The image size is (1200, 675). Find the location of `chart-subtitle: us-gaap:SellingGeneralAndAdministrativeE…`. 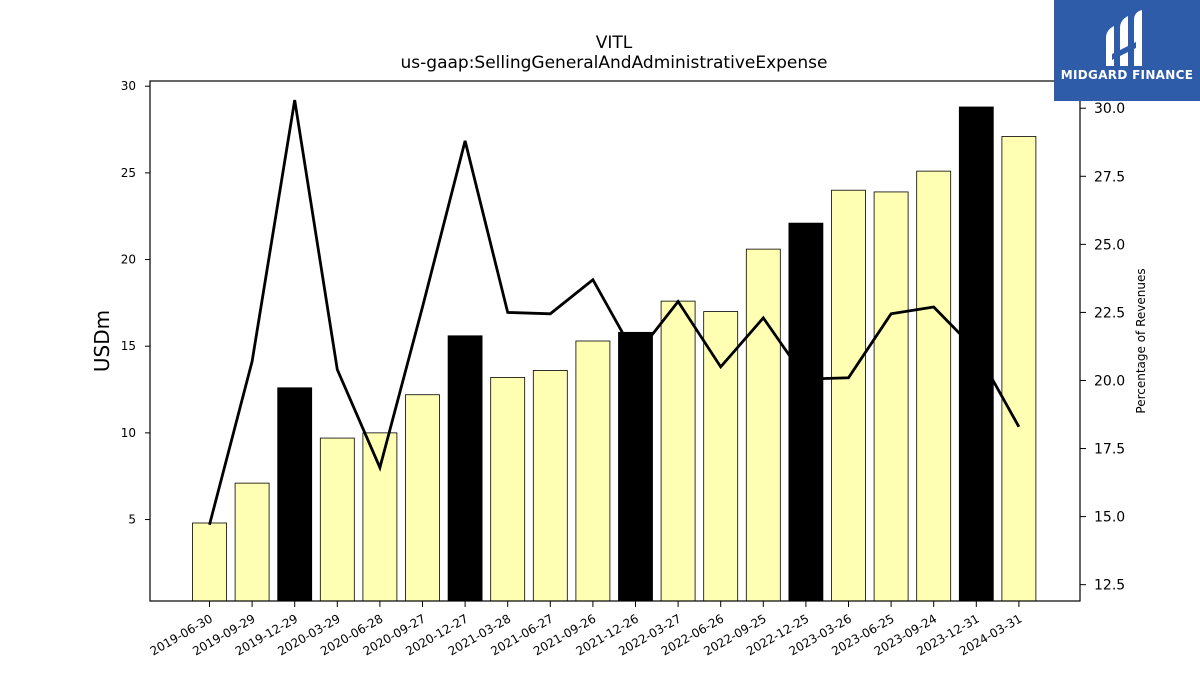

chart-subtitle: us-gaap:SellingGeneralAndAdministrativeE… is located at coordinates (614, 63).